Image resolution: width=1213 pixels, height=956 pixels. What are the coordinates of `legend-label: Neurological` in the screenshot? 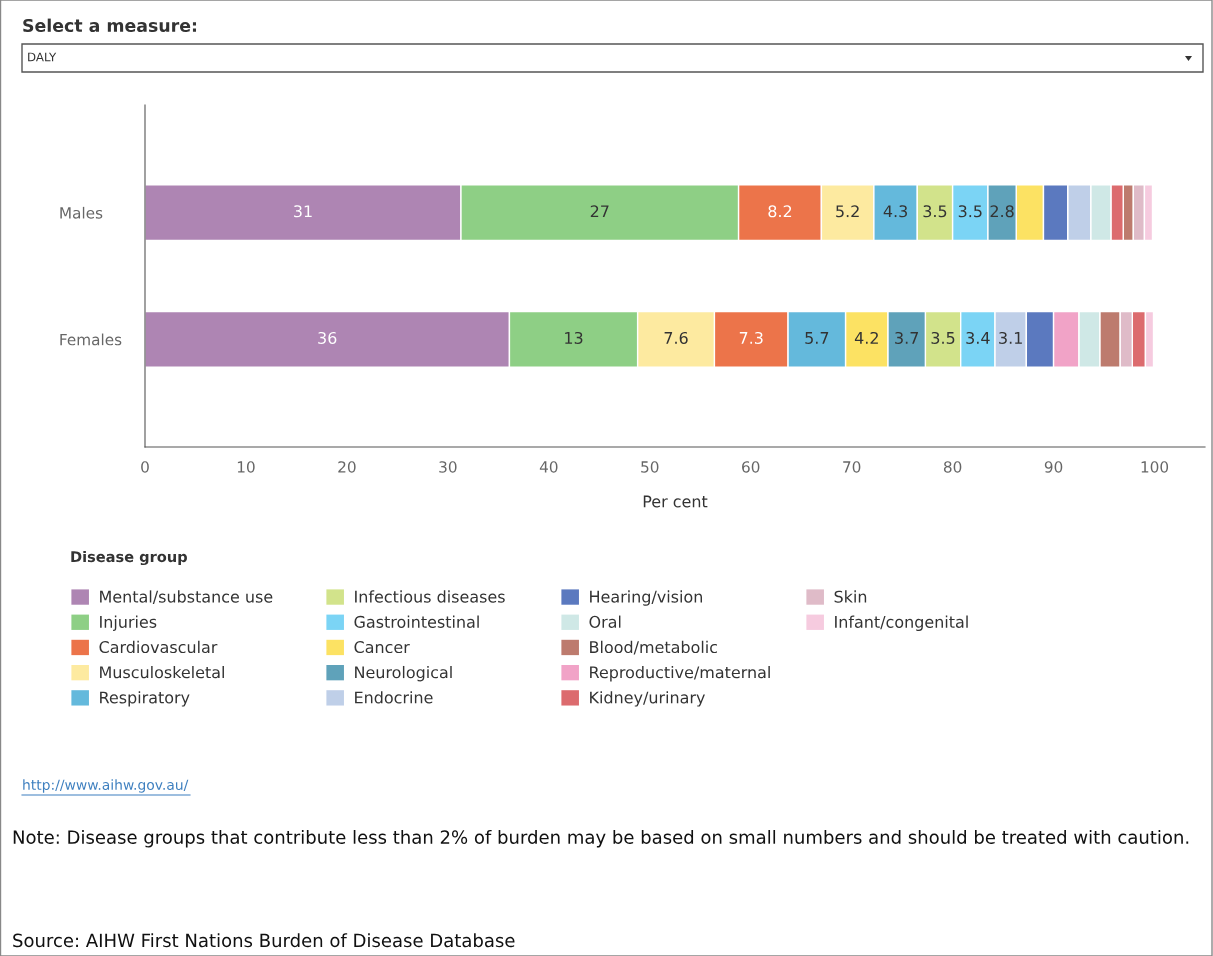 It's located at (403, 673).